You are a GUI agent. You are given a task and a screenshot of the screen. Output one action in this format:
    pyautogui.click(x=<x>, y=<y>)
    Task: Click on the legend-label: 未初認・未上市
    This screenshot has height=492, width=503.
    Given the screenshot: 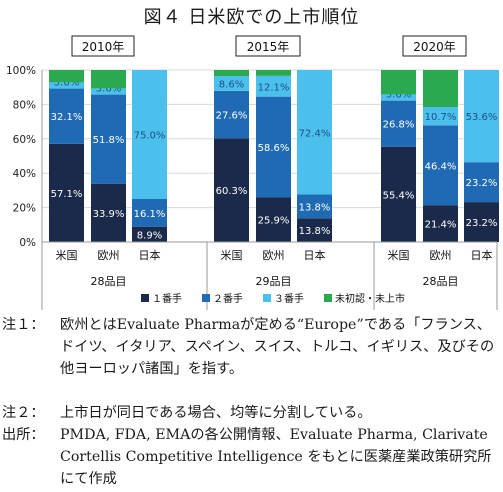 What is the action you would take?
    pyautogui.click(x=370, y=298)
    